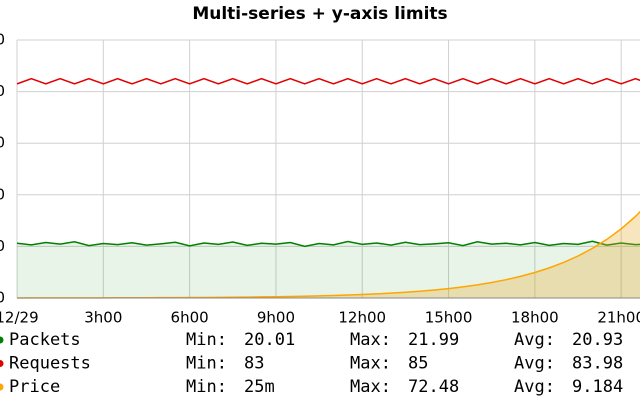  I want to click on y-tick-label: 80, so click(2, 91).